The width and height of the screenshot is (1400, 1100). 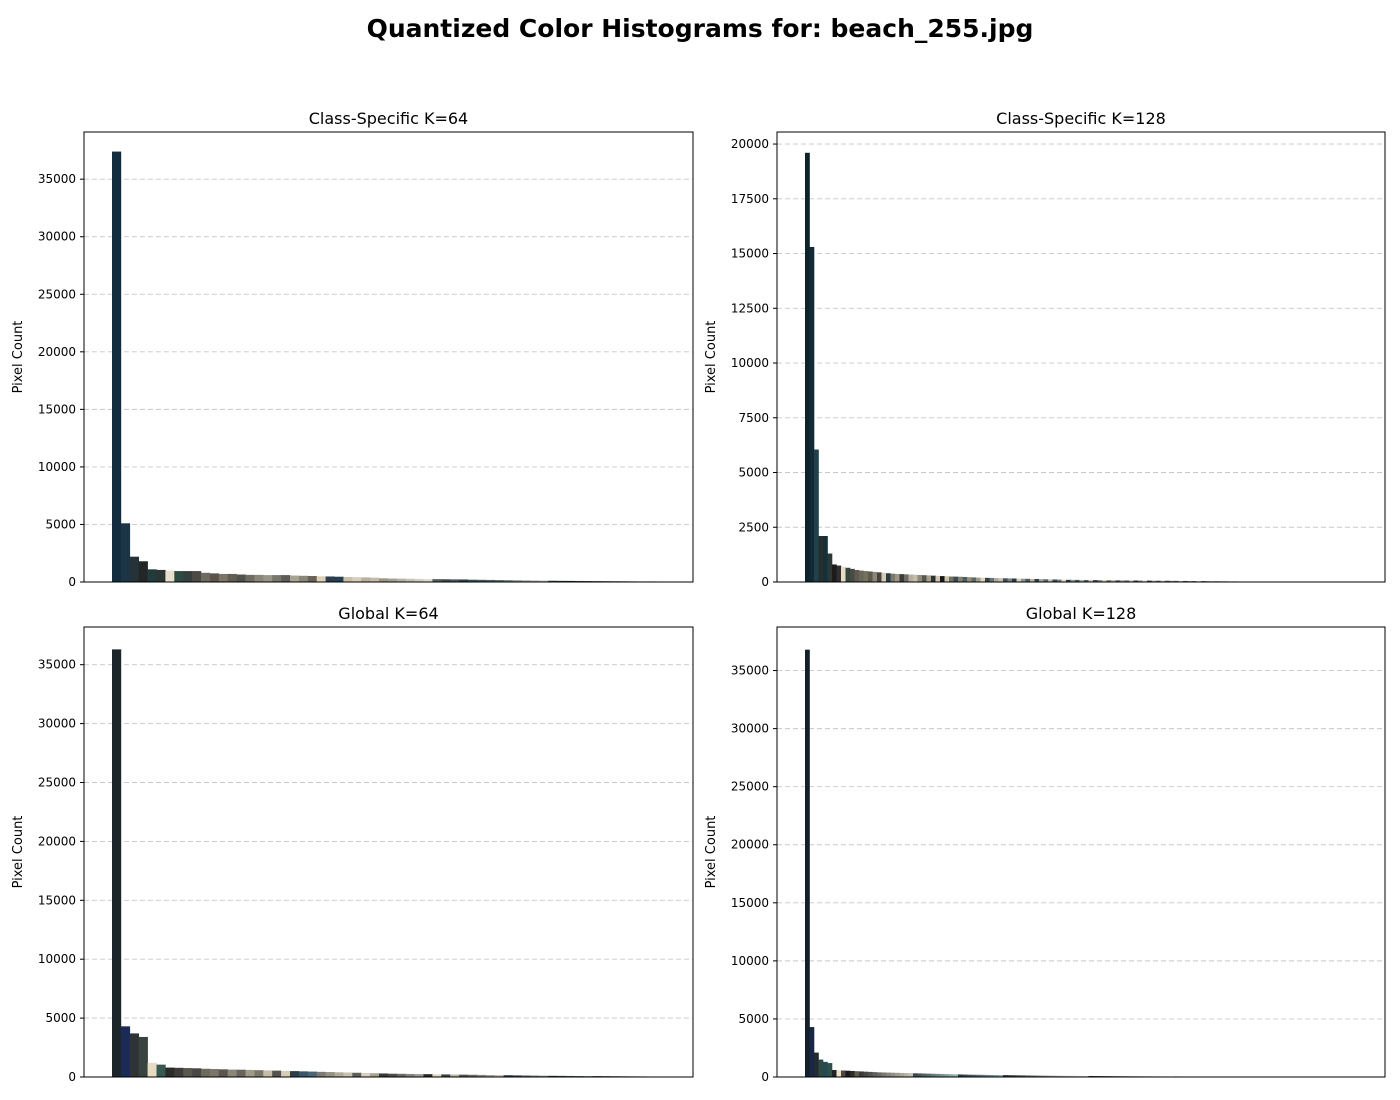 I want to click on y-tick-label: 25000, so click(x=57, y=782).